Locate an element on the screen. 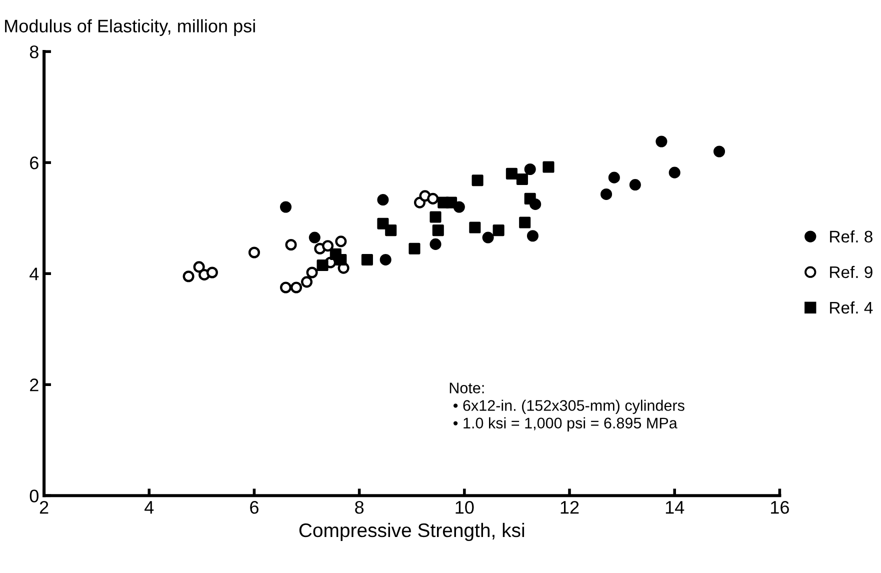 This screenshot has width=881, height=573. legend-label: Ref. 4 is located at coordinates (851, 307).